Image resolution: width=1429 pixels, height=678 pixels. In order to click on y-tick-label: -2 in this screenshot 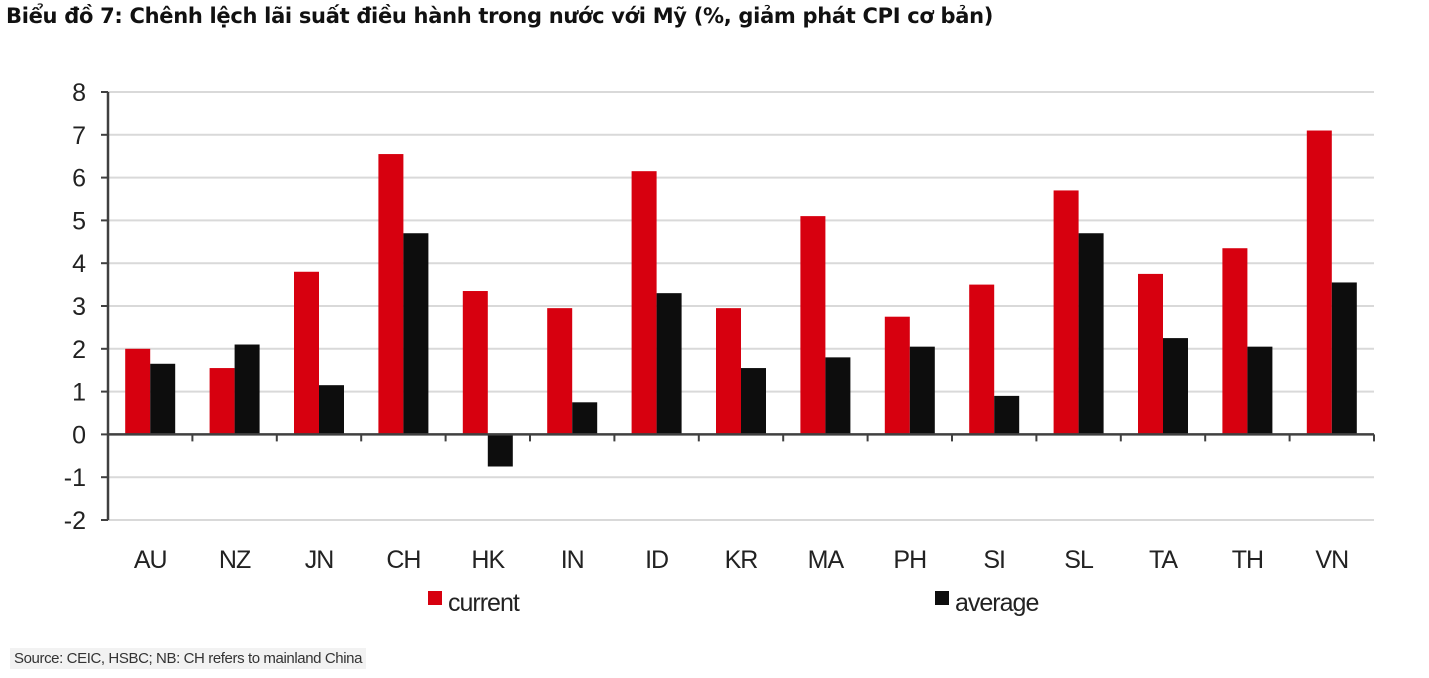, I will do `click(75, 521)`.